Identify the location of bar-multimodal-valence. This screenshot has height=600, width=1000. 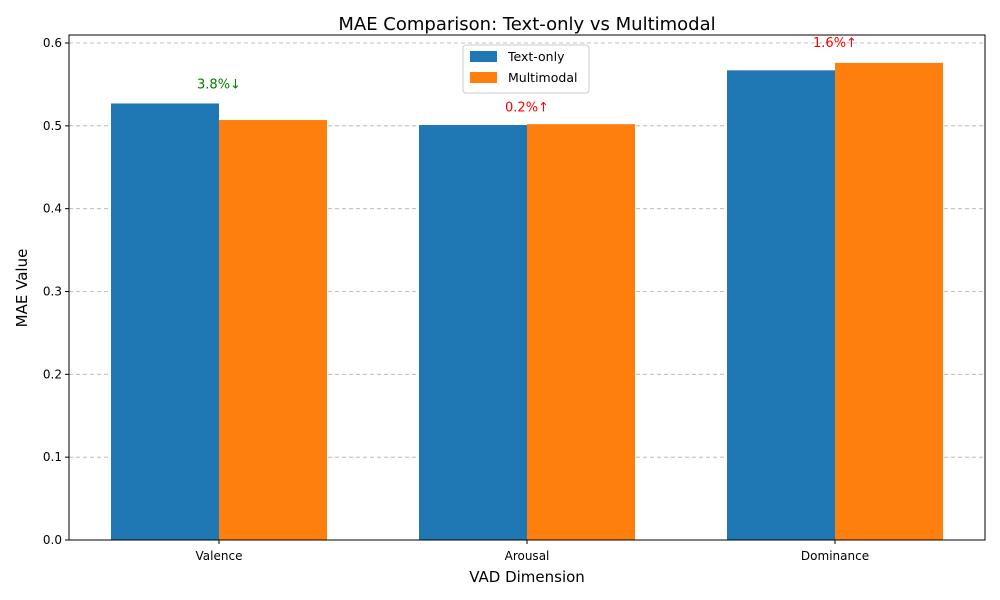
(273, 330).